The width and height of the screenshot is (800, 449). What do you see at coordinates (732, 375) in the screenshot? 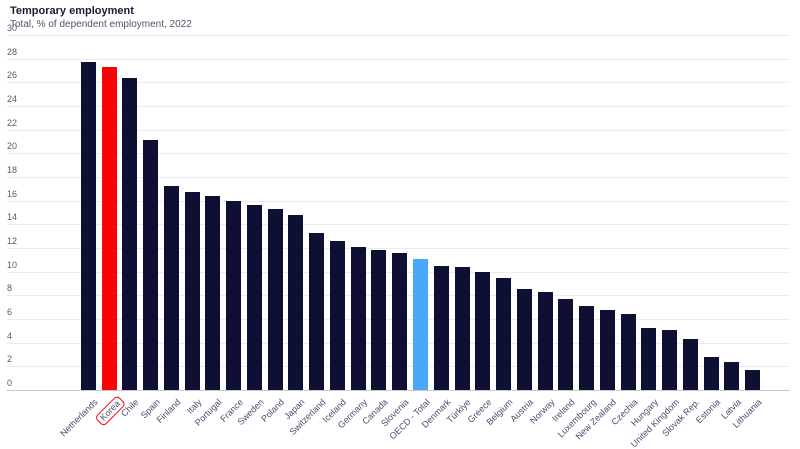
I see `bar-latvia` at bounding box center [732, 375].